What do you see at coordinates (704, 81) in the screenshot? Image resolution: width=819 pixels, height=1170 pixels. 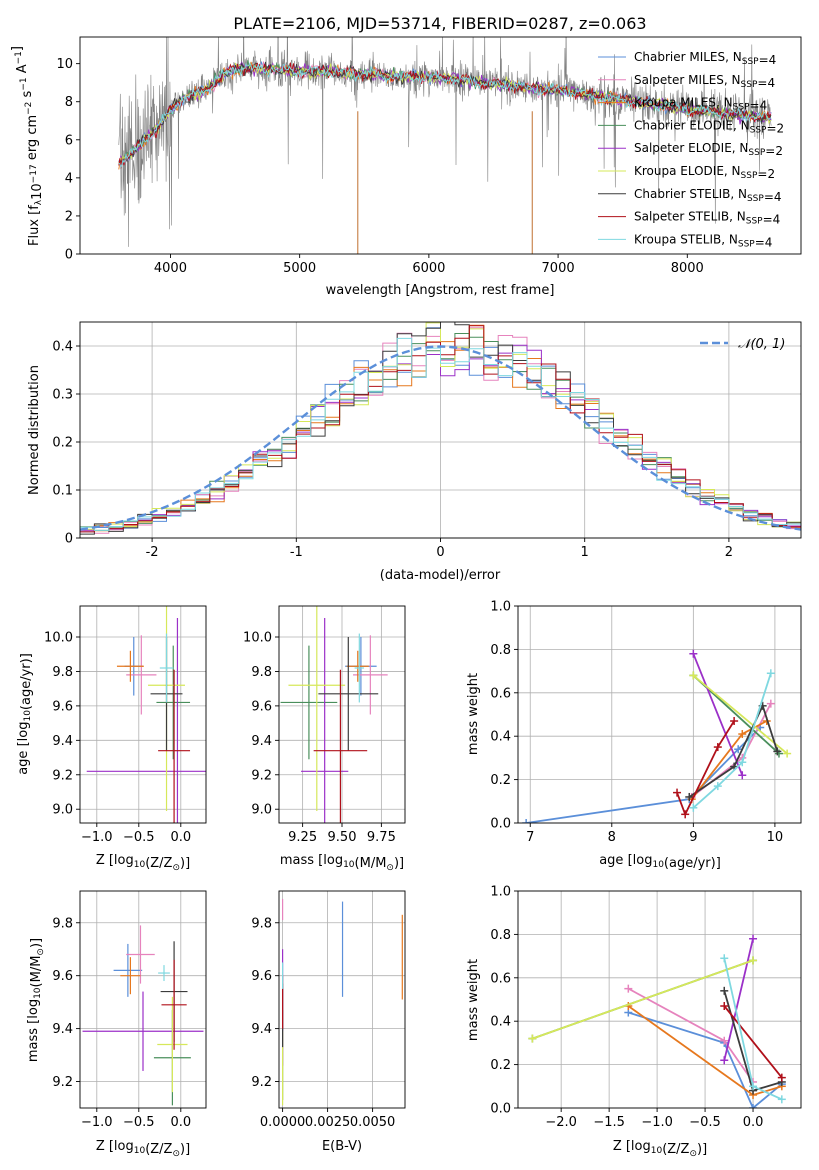 I see `legend-item: Salpeter MILES, NSSP=4` at bounding box center [704, 81].